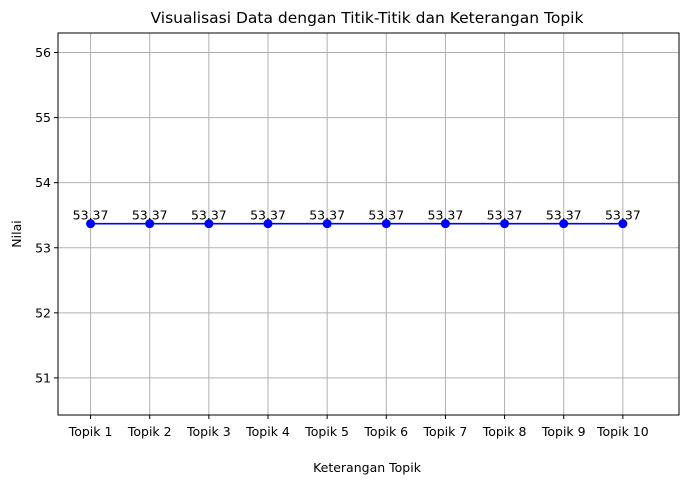 Image resolution: width=687 pixels, height=486 pixels. What do you see at coordinates (504, 431) in the screenshot?
I see `x-tick-label: Topik 8` at bounding box center [504, 431].